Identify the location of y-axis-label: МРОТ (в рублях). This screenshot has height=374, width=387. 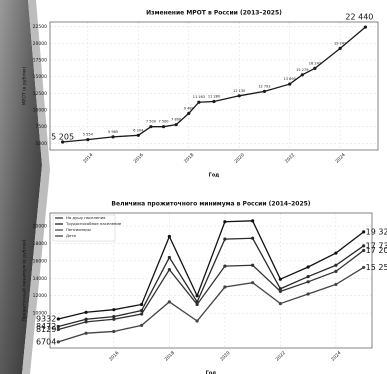
(25, 86).